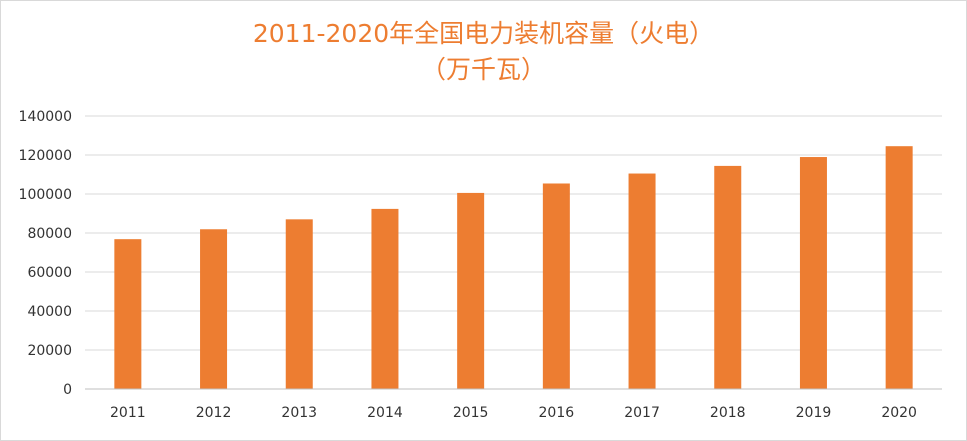 This screenshot has height=441, width=967. Describe the element at coordinates (813, 273) in the screenshot. I see `bar-2019` at that location.